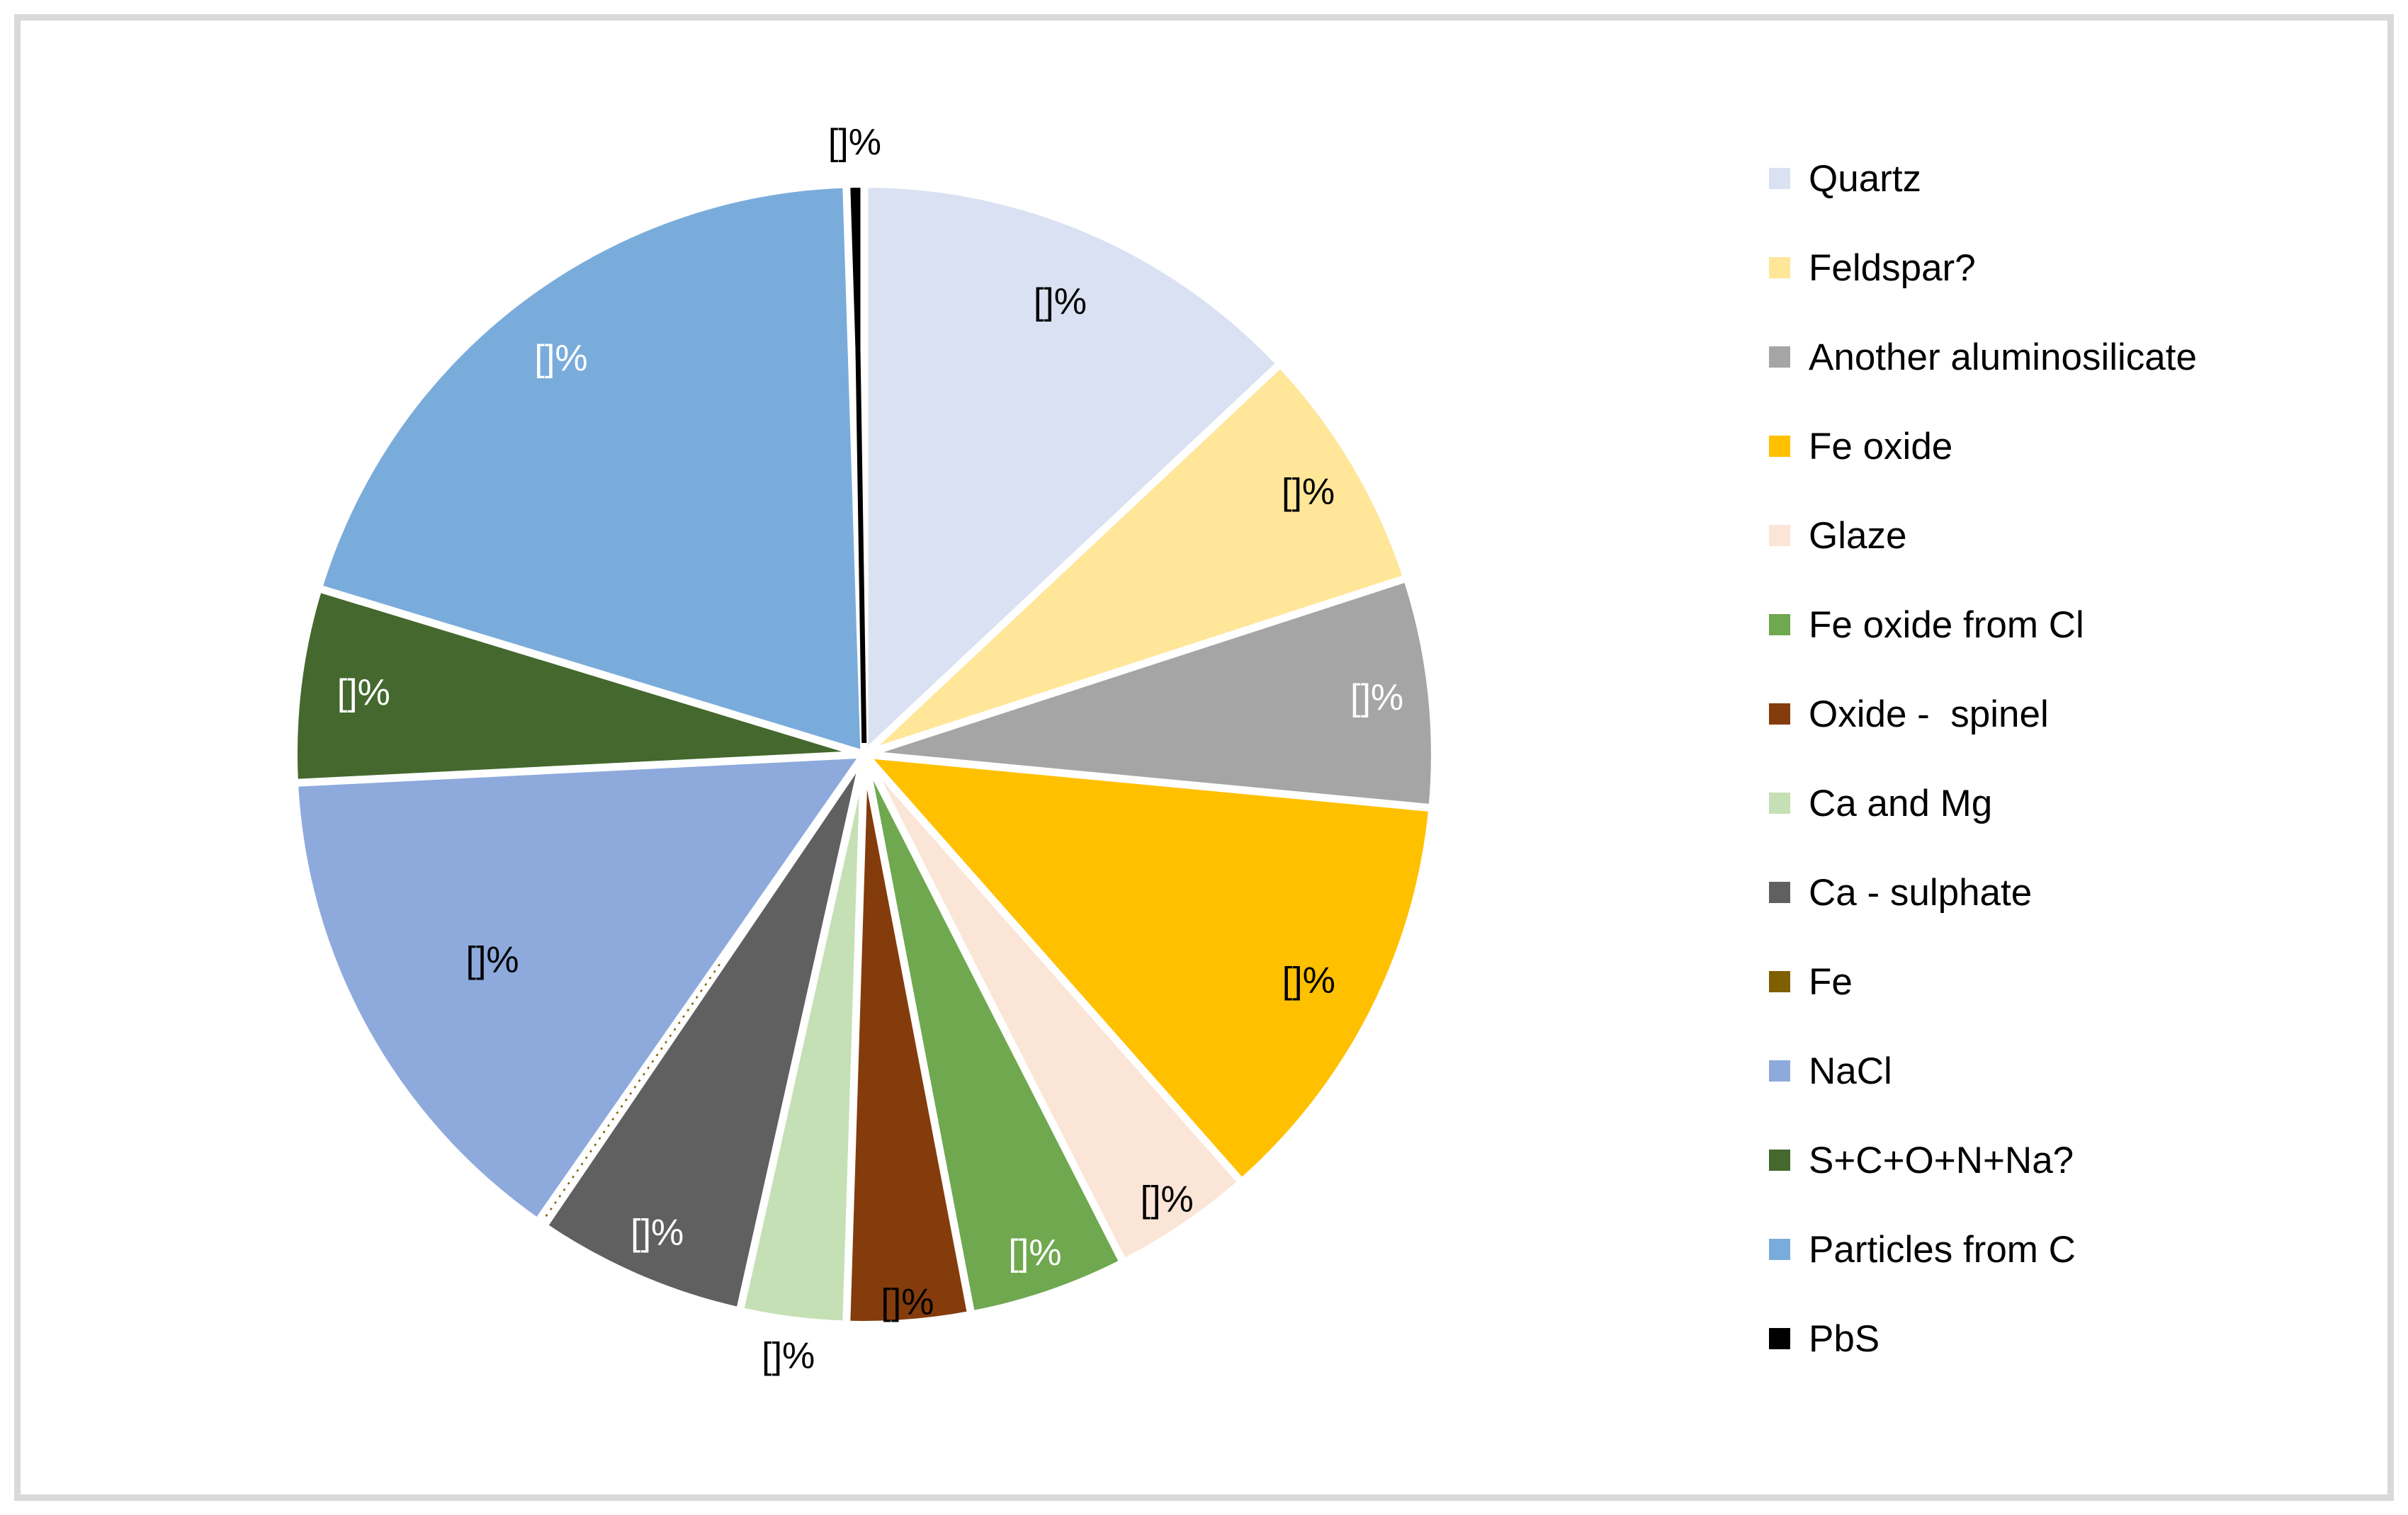 The width and height of the screenshot is (2408, 1515). I want to click on slice-label-quartz: []%, so click(1060, 301).